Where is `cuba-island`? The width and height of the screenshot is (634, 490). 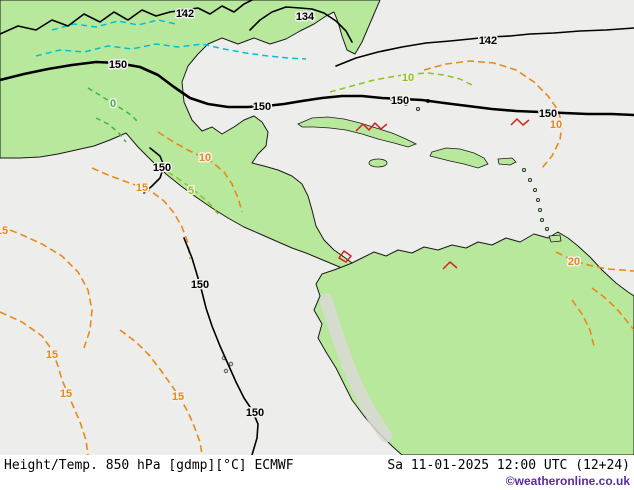 cuba-island is located at coordinates (357, 132).